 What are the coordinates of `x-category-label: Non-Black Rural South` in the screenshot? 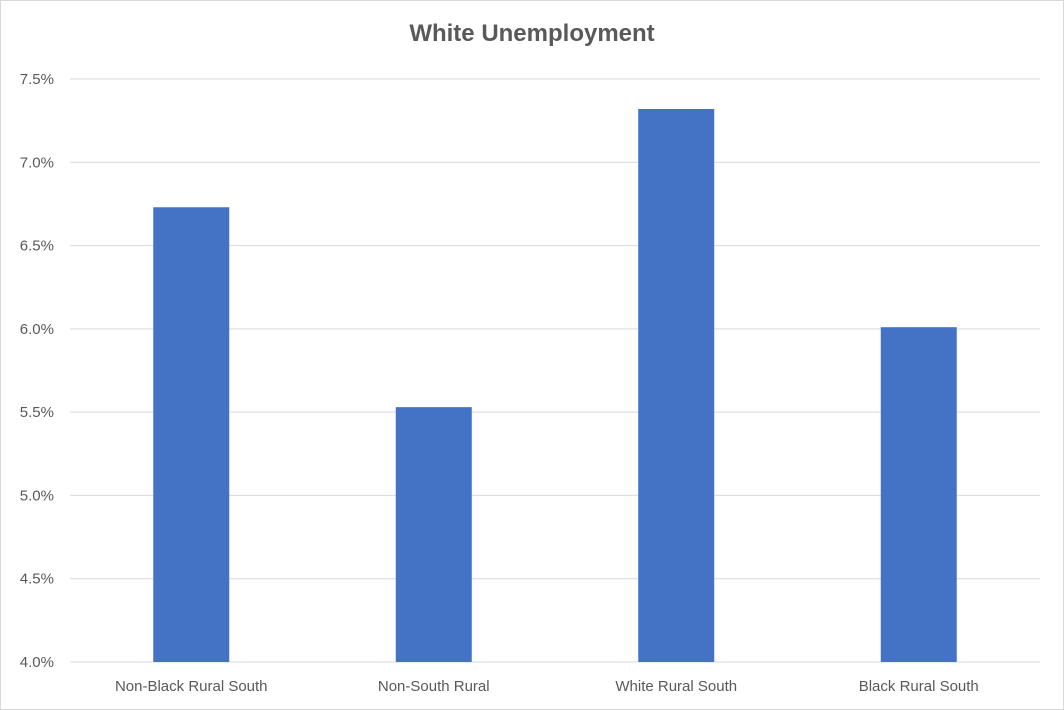 It's located at (191, 686).